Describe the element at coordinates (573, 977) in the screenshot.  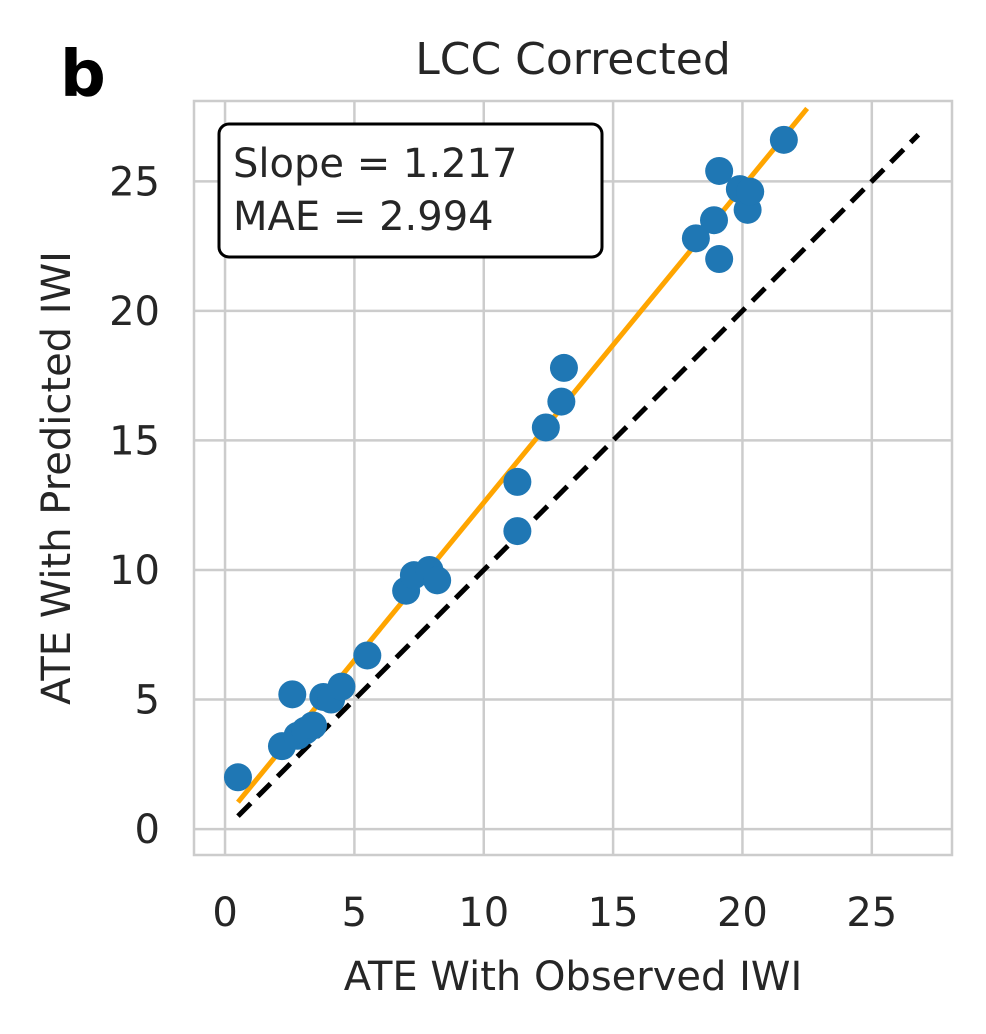
I see `x-axis-label: ATE With Observed IWI` at that location.